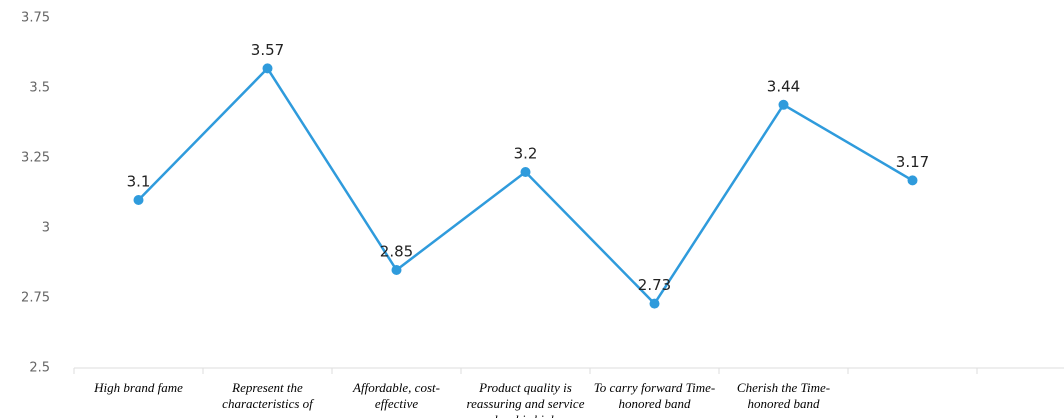 The image size is (1064, 419). I want to click on y-tick-label: 2.5, so click(39, 368).